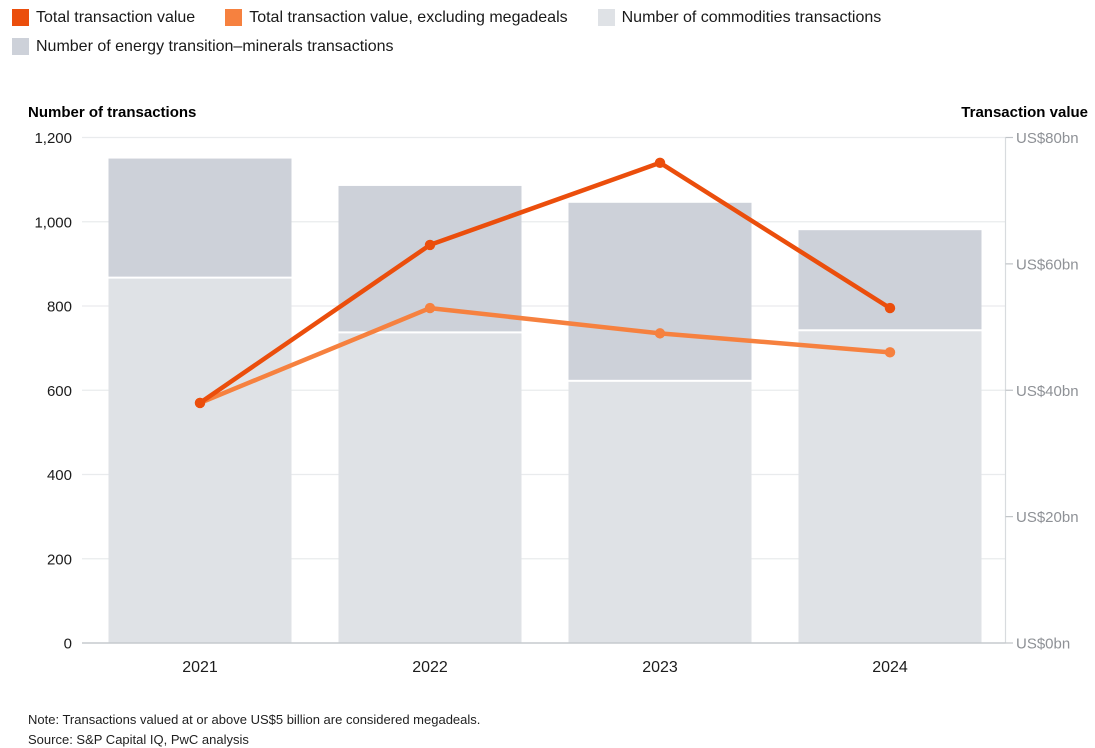  Describe the element at coordinates (20, 46) in the screenshot. I see `legend-swatch-energy-transition-icon` at that location.